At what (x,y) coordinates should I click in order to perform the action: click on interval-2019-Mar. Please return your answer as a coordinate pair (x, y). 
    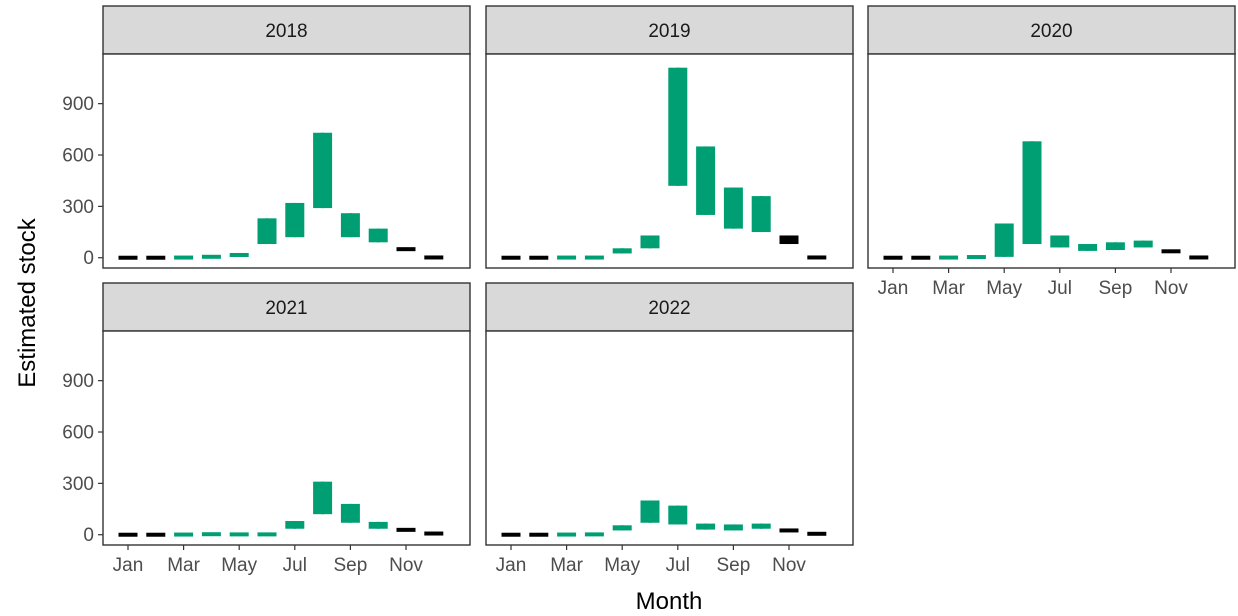
    Looking at the image, I should click on (567, 257).